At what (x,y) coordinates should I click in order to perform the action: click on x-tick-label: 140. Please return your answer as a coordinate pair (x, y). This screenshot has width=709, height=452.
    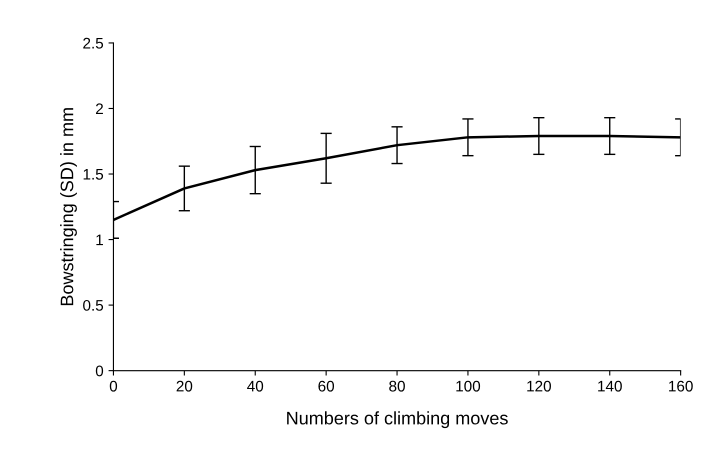
    Looking at the image, I should click on (610, 386).